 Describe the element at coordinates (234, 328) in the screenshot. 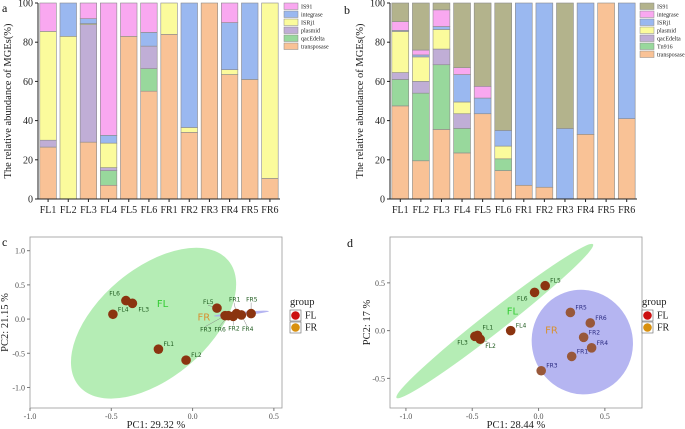

I see `point-label: FR2` at that location.